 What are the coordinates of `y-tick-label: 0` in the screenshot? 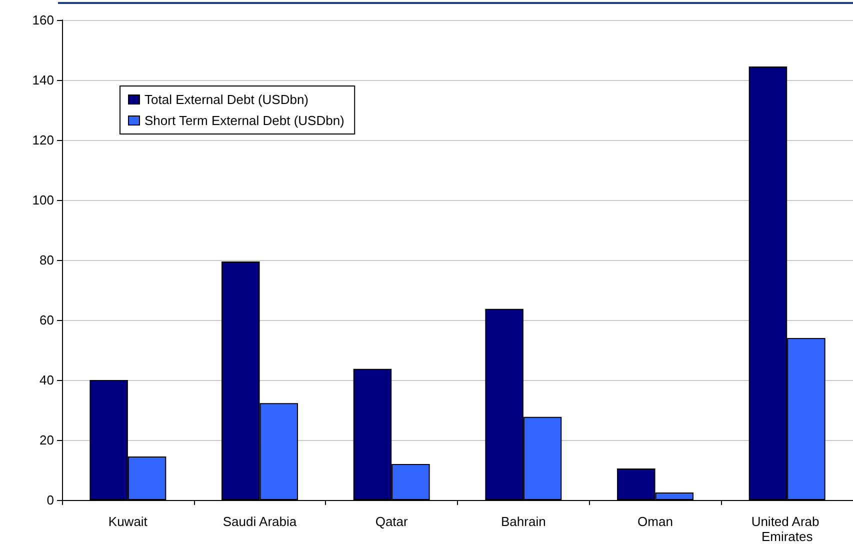 It's located at (50, 500).